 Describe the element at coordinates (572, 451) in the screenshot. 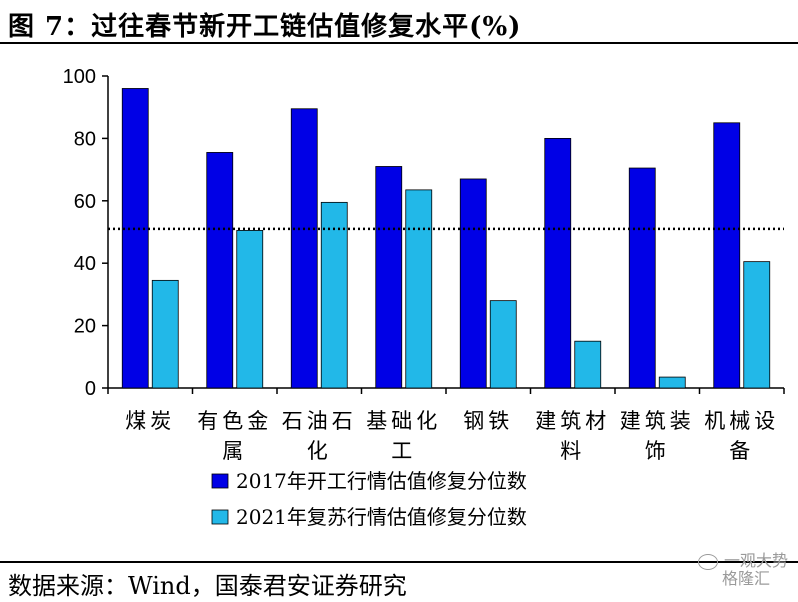

I see `category-label: 料` at that location.